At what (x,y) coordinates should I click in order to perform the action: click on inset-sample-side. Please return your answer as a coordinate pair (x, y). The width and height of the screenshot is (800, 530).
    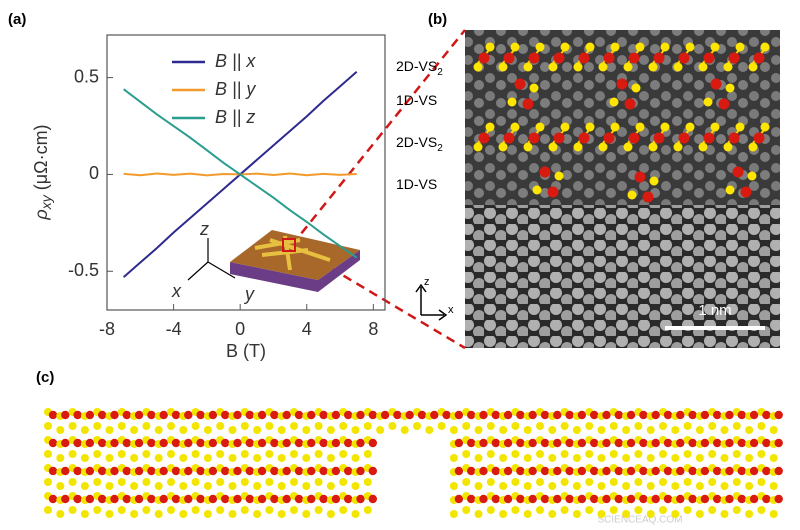
    Looking at the image, I should click on (295, 271).